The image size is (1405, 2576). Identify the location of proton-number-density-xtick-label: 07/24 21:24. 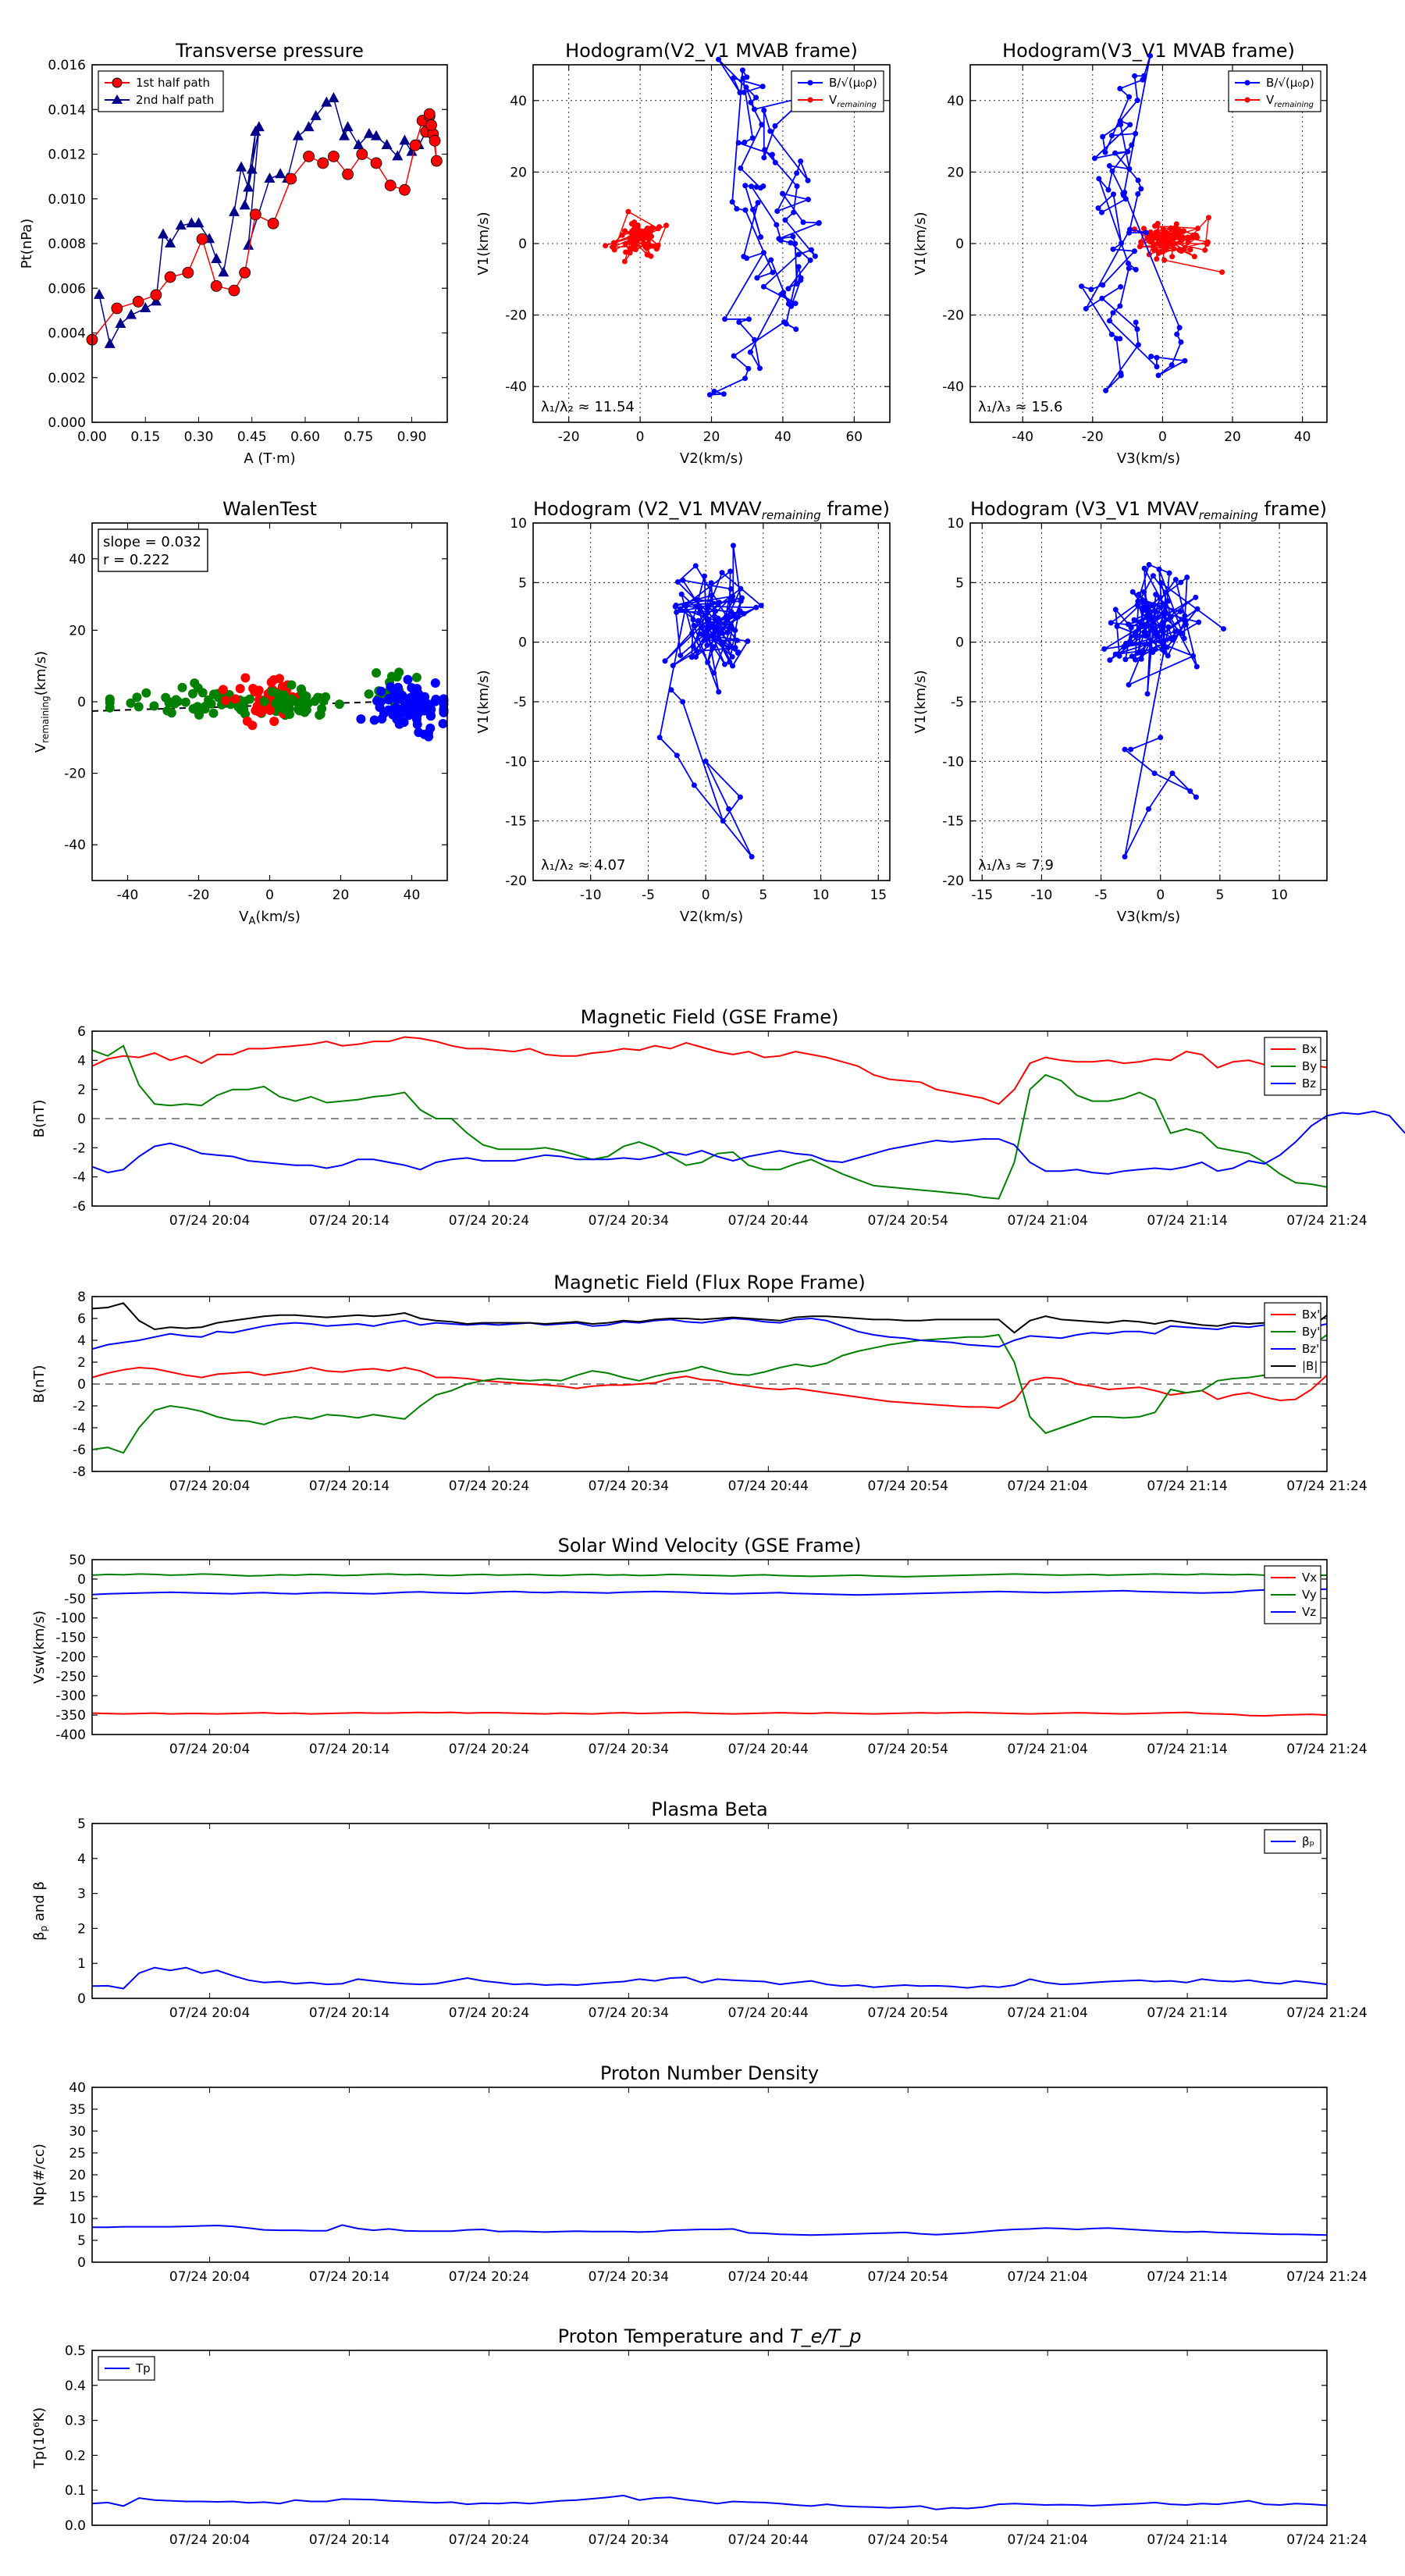
(1326, 2277).